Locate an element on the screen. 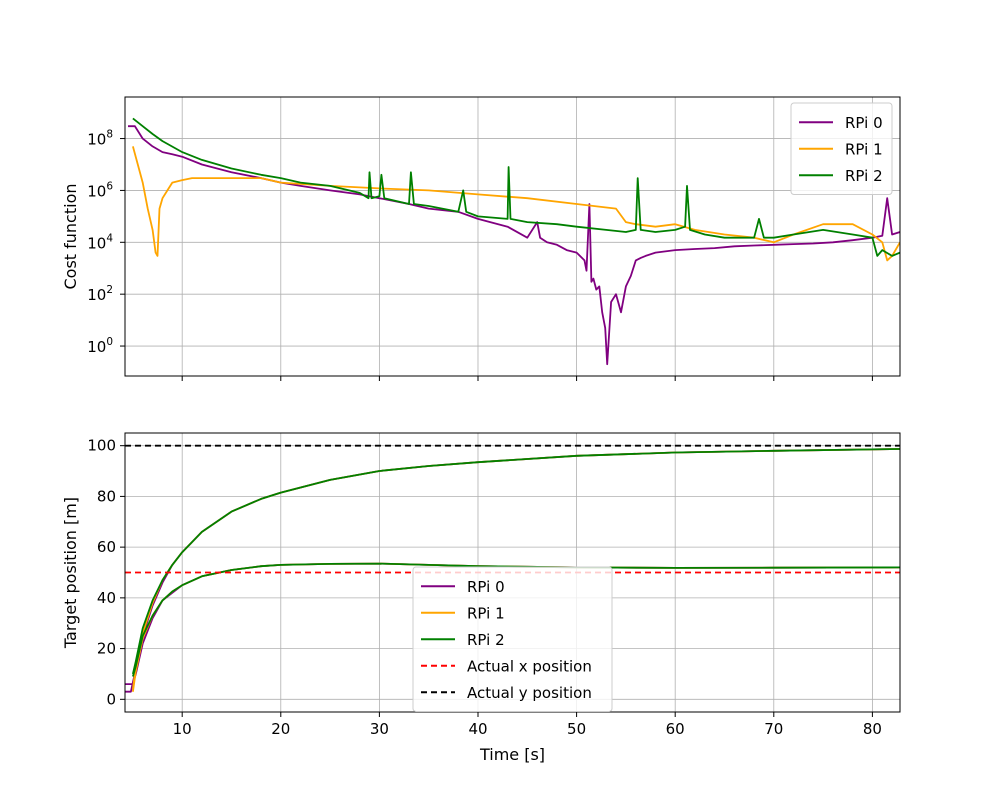 This screenshot has height=804, width=1000. x-tick-label: 20 is located at coordinates (280, 729).